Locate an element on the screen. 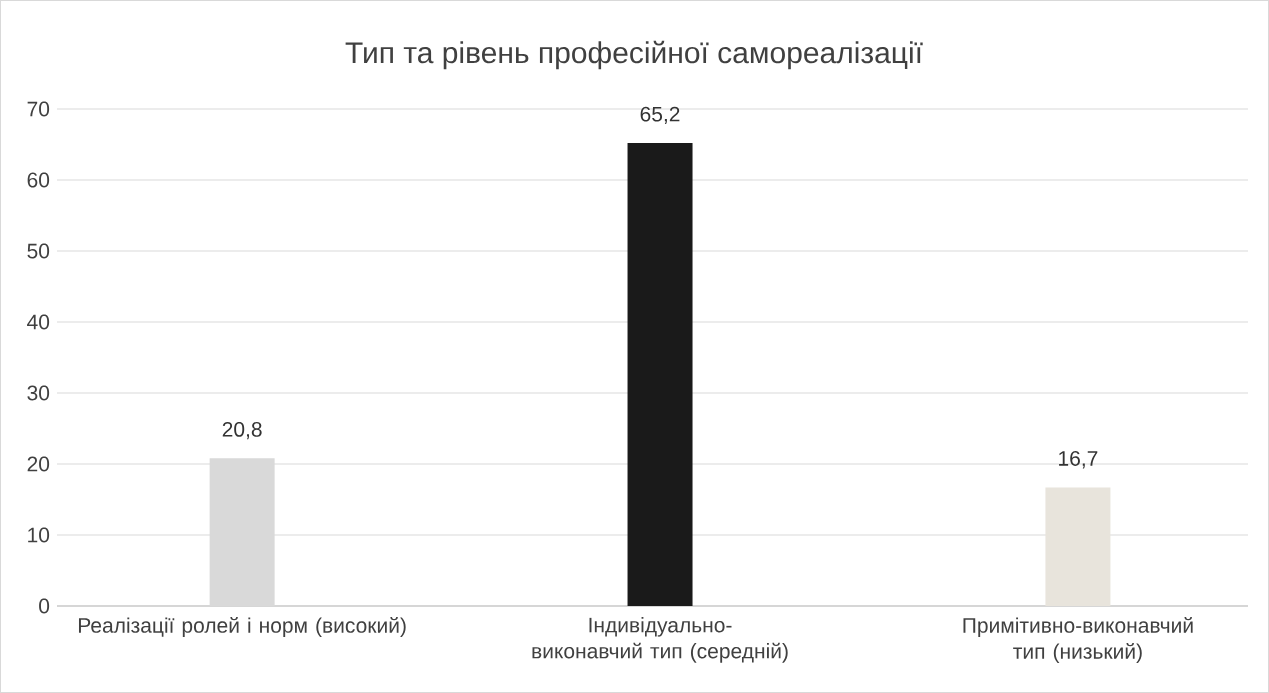 The image size is (1269, 693). y-tick-label: 40 is located at coordinates (38, 322).